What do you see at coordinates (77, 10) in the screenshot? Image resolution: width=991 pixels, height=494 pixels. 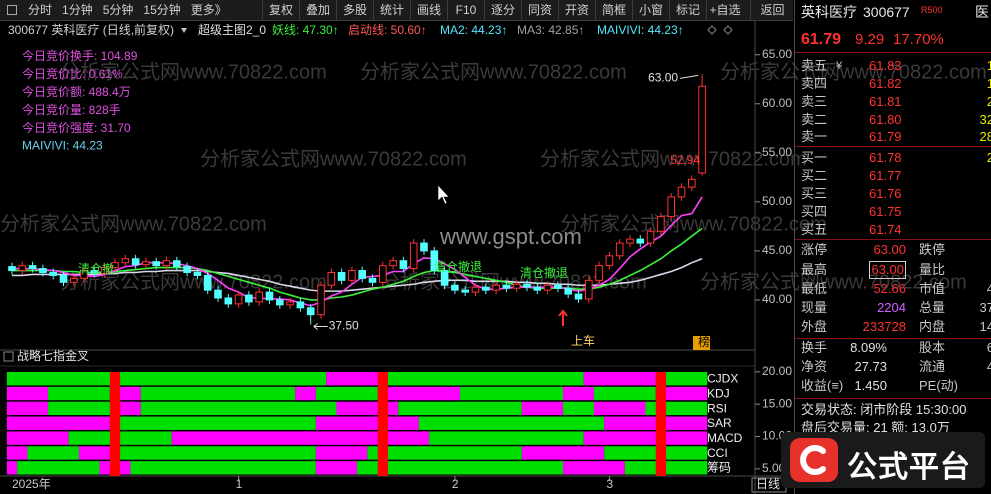 I see `period-tab: 1分钟` at bounding box center [77, 10].